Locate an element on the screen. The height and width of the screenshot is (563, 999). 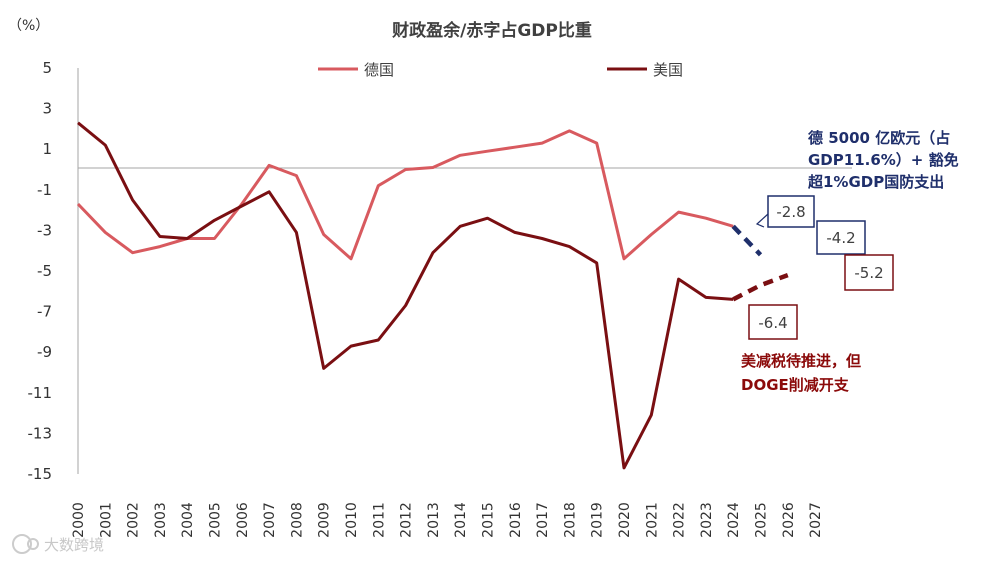
svg-text: -4.2 is located at coordinates (840, 238).